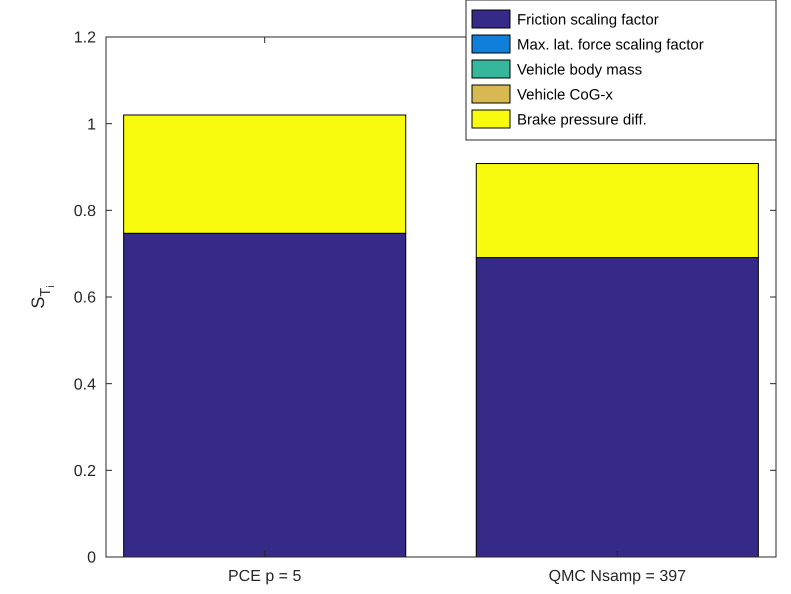 This screenshot has height=594, width=791. I want to click on y-tick-label: 1.2, so click(85, 38).